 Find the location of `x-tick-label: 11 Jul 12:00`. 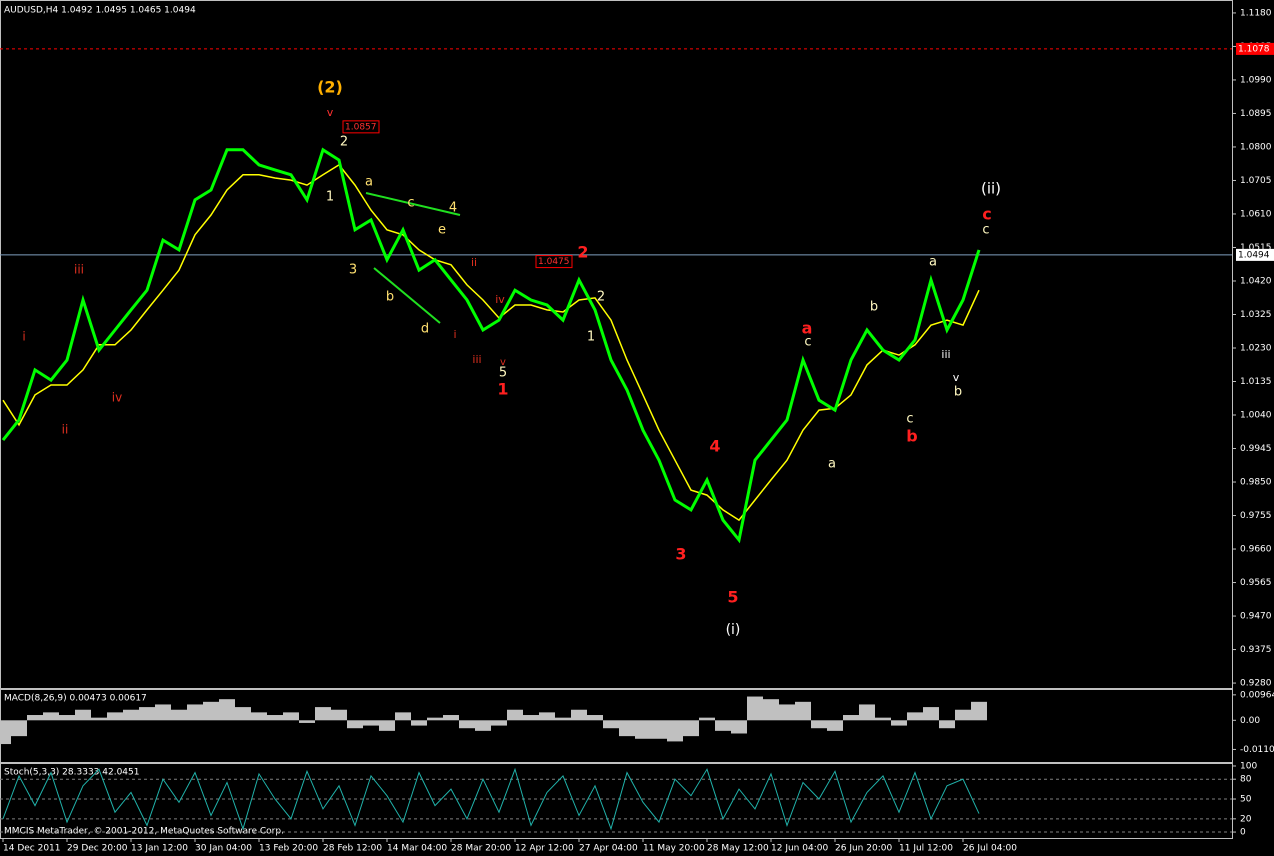

x-tick-label: 11 Jul 12:00 is located at coordinates (926, 849).